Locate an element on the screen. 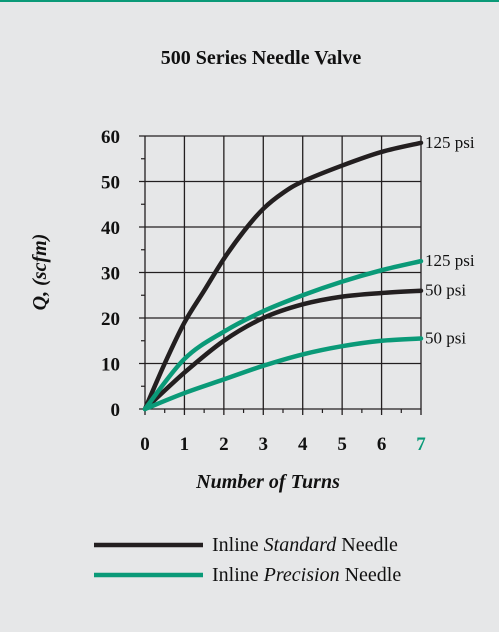  y-tick-label: 0 is located at coordinates (116, 410).